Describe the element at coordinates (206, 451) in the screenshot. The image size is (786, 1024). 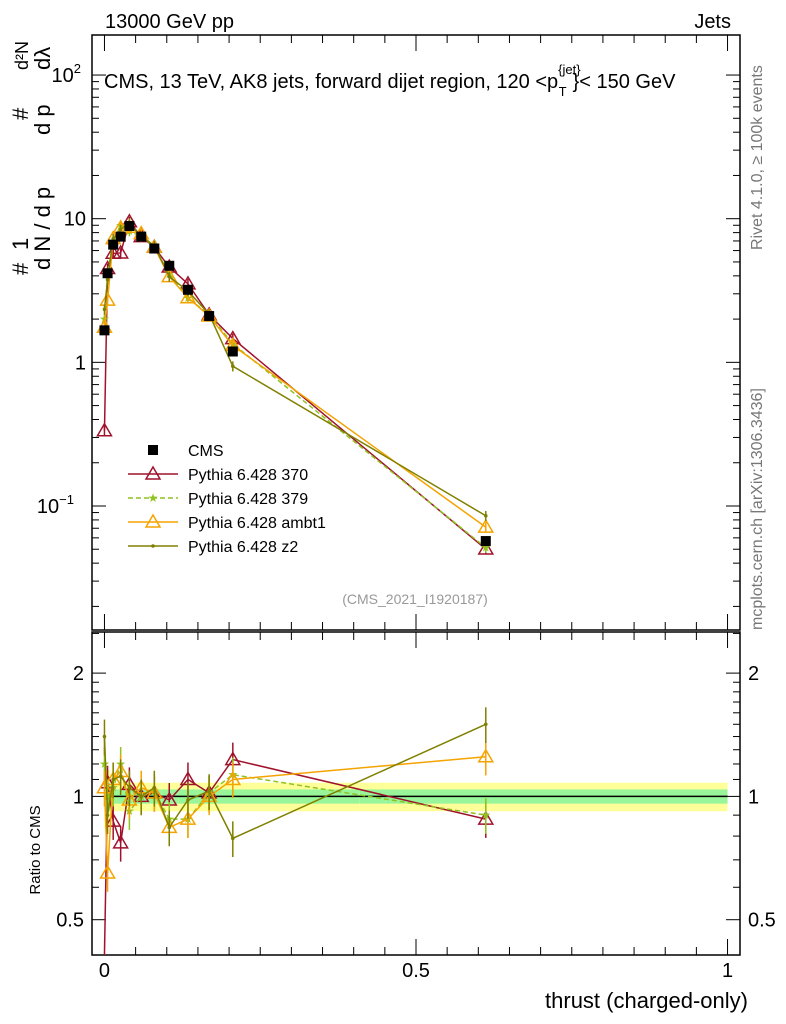
I see `legend-label: CMS` at that location.